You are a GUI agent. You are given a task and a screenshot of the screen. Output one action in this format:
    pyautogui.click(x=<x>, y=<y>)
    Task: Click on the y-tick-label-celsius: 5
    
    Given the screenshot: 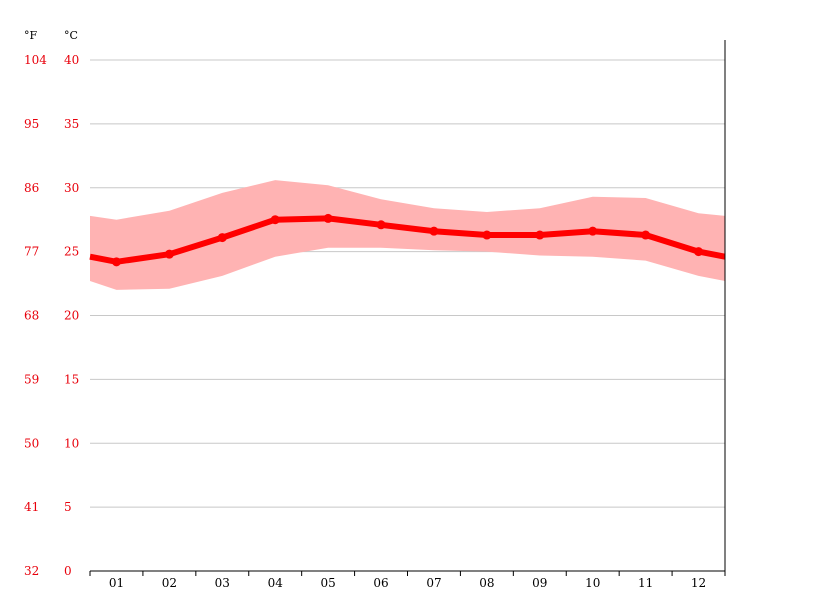 What is the action you would take?
    pyautogui.click(x=68, y=507)
    